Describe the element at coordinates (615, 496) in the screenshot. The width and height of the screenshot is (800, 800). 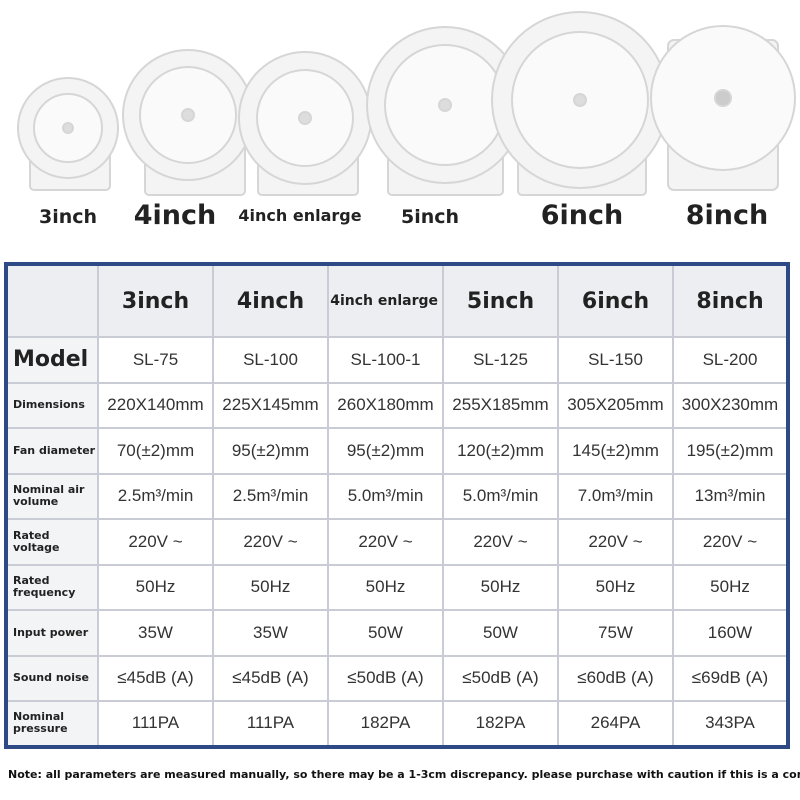
I see `table-cell: 7.0m³/min` at that location.